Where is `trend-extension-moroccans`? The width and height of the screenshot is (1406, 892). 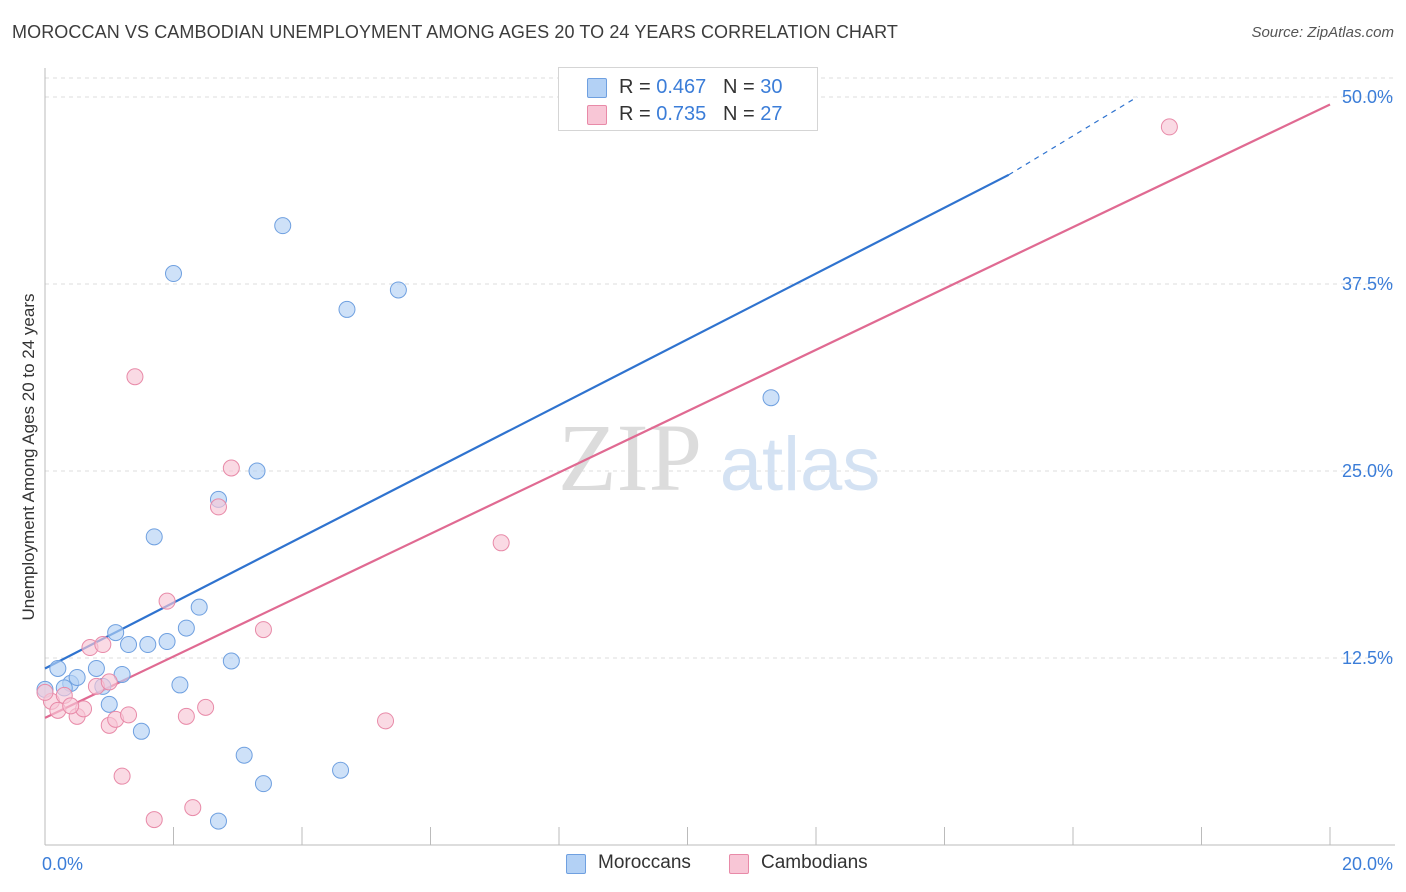
trend-extension-moroccans is located at coordinates (1073, 136).